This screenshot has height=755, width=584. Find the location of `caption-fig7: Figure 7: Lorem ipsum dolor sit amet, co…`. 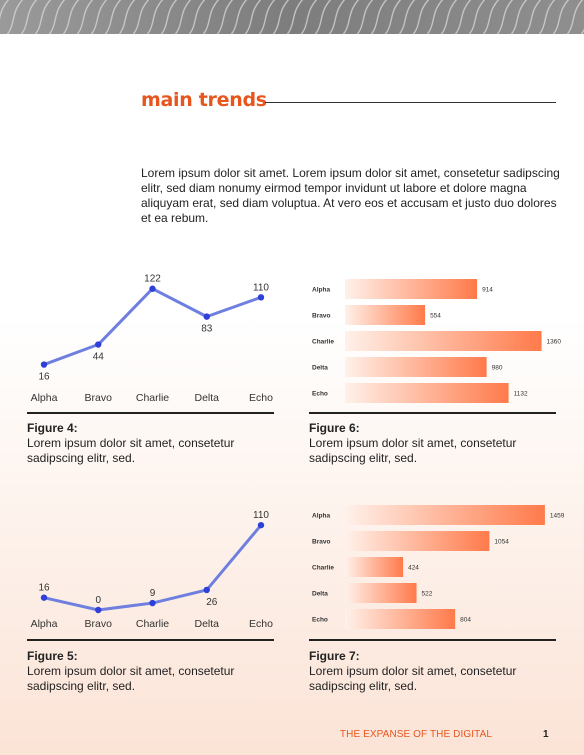

caption-fig7: Figure 7: Lorem ipsum dolor sit amet, co… is located at coordinates (434, 671).